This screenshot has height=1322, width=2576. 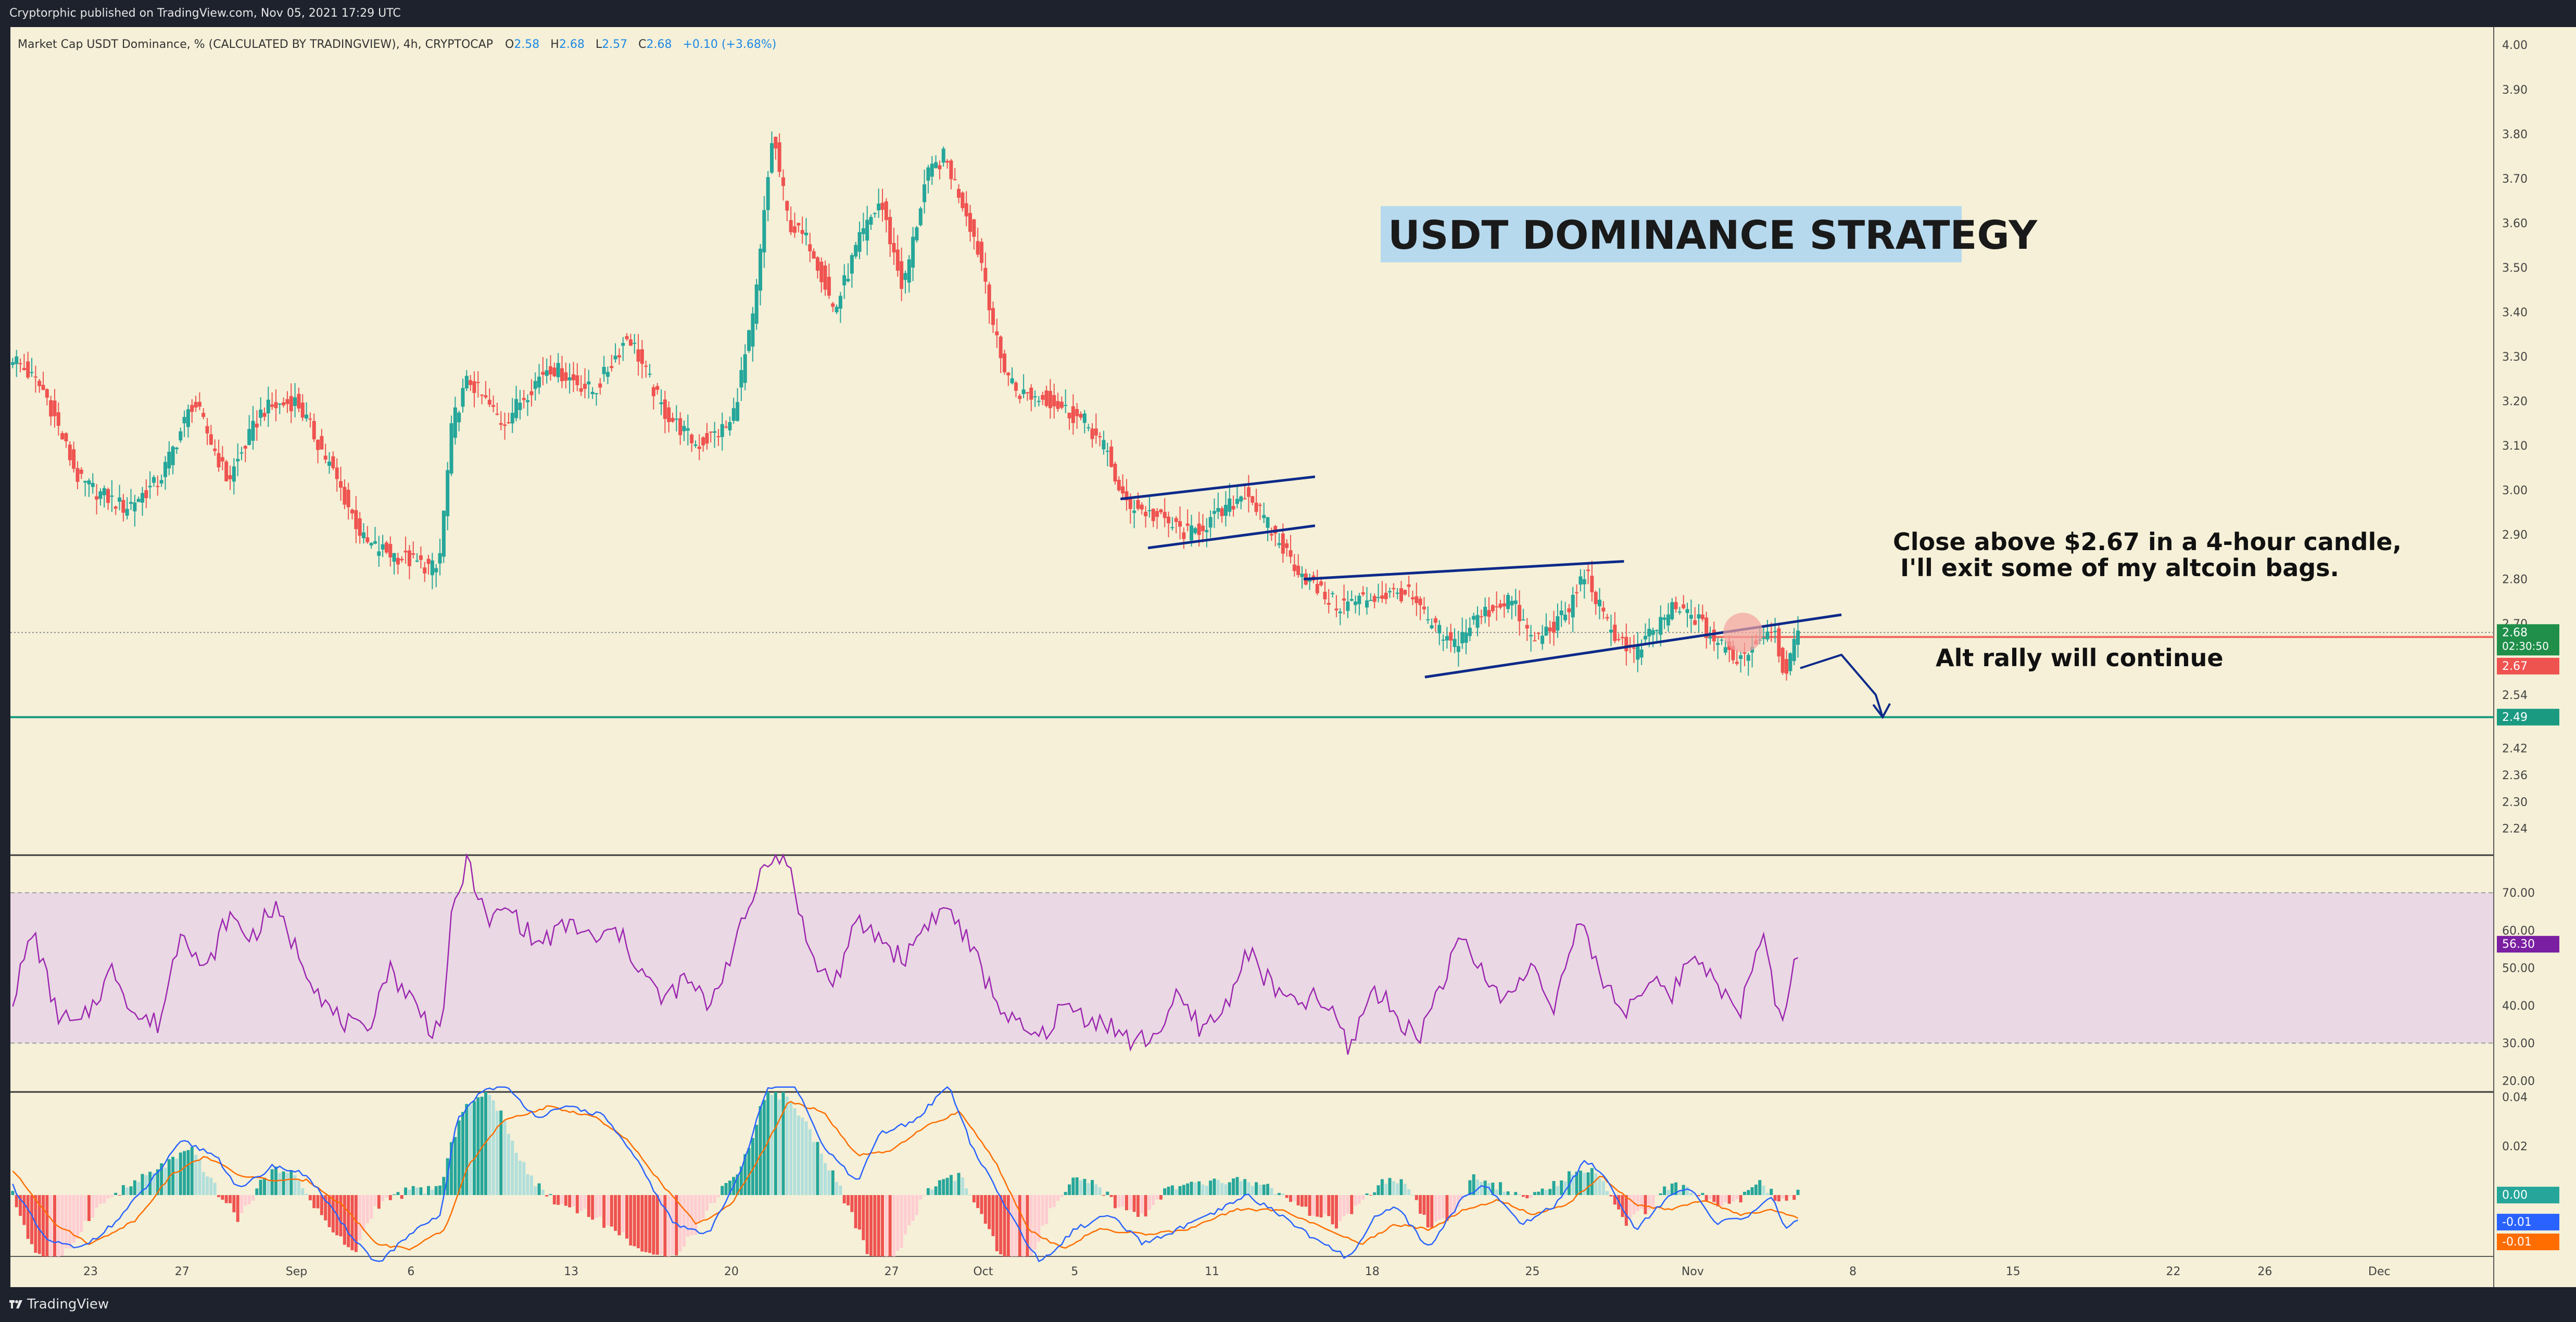 What do you see at coordinates (2080, 658) in the screenshot?
I see `projection-note: Alt rally will continue` at bounding box center [2080, 658].